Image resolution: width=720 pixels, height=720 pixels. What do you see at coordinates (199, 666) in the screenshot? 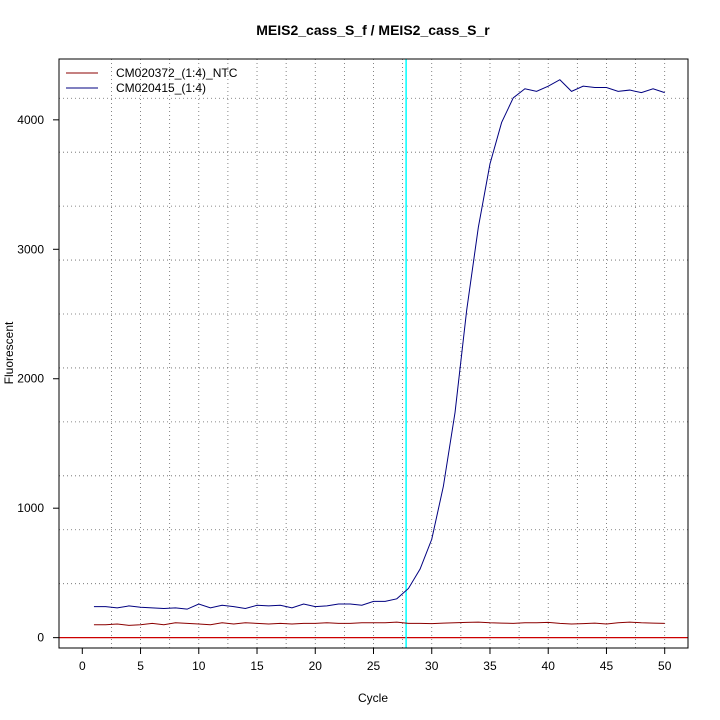
I see `x-tick-label: 10` at bounding box center [199, 666].